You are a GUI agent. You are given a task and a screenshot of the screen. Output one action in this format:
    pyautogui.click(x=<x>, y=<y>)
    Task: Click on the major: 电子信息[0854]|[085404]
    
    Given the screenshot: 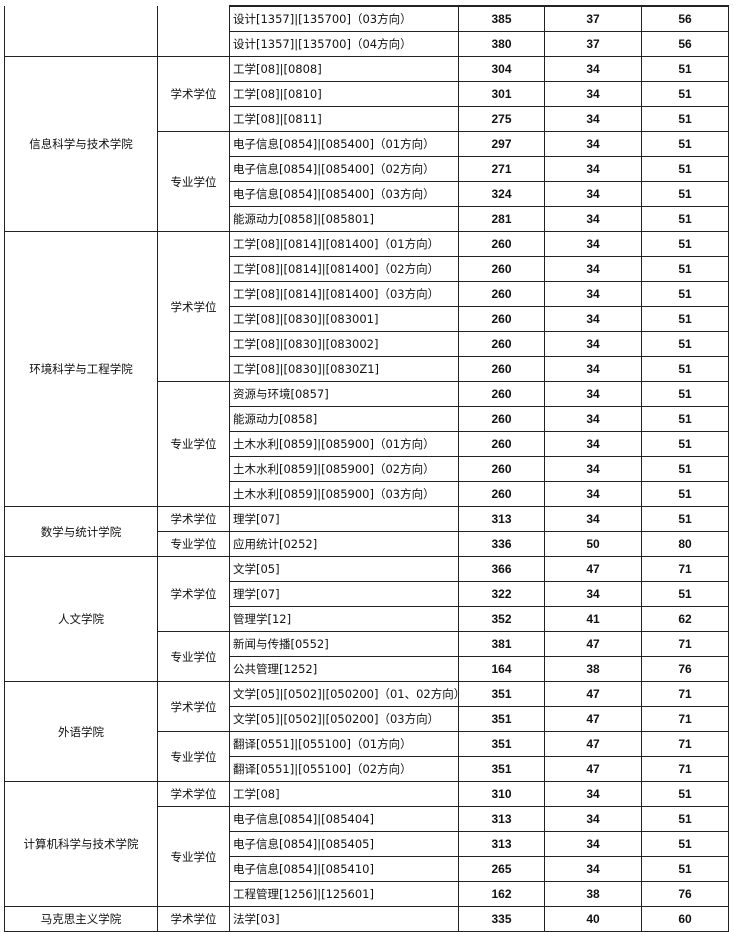 What is the action you would take?
    pyautogui.click(x=344, y=819)
    